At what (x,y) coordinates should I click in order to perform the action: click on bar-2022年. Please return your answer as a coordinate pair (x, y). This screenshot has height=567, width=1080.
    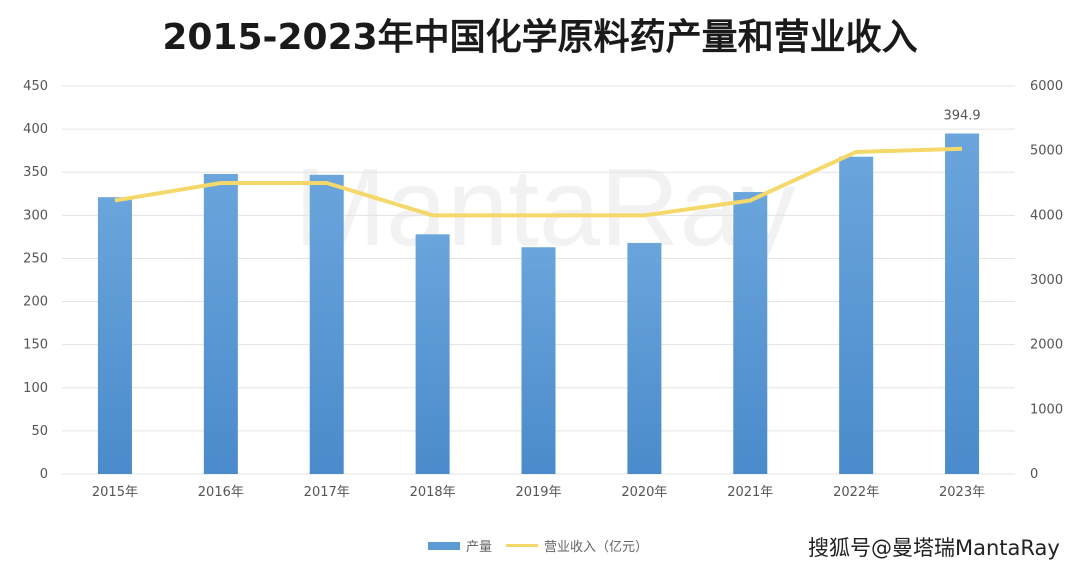
    Looking at the image, I should click on (856, 315).